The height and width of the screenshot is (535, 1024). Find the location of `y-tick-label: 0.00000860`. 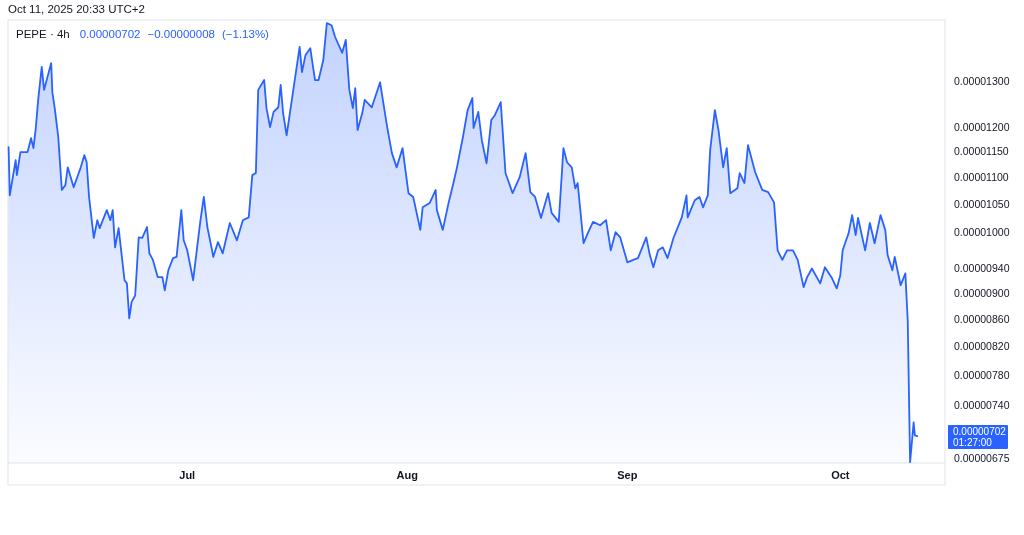

y-tick-label: 0.00000860 is located at coordinates (982, 318).